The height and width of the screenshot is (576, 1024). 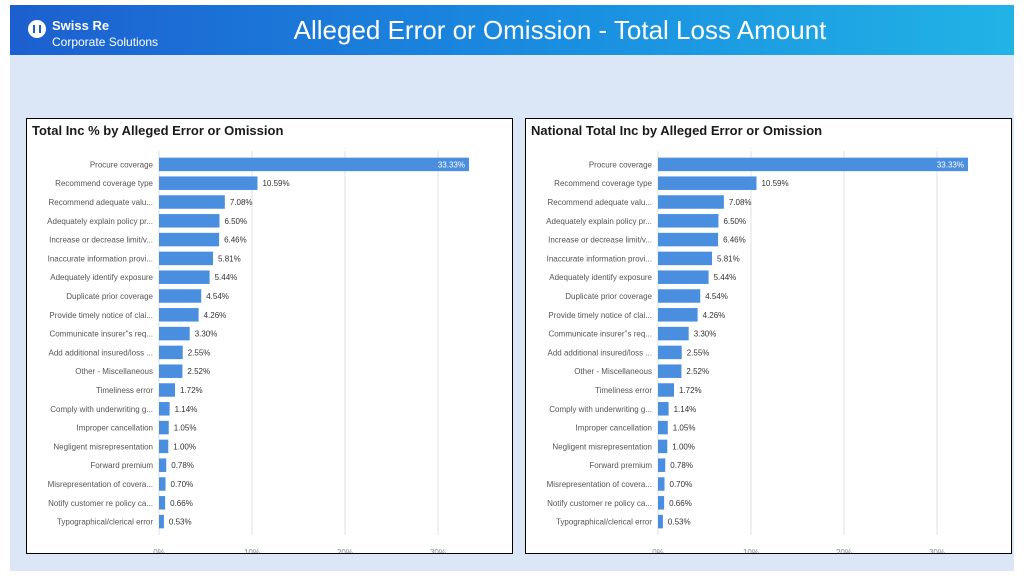 What do you see at coordinates (105, 42) in the screenshot?
I see `logo-subtitle: Corporate Solutions` at bounding box center [105, 42].